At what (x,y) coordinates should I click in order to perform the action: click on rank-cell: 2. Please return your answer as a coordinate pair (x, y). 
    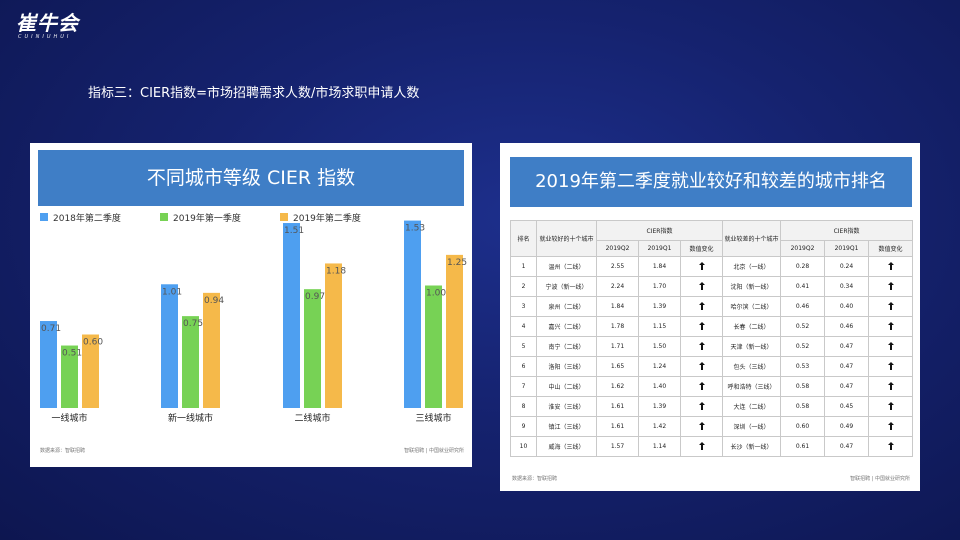
    Looking at the image, I should click on (523, 286).